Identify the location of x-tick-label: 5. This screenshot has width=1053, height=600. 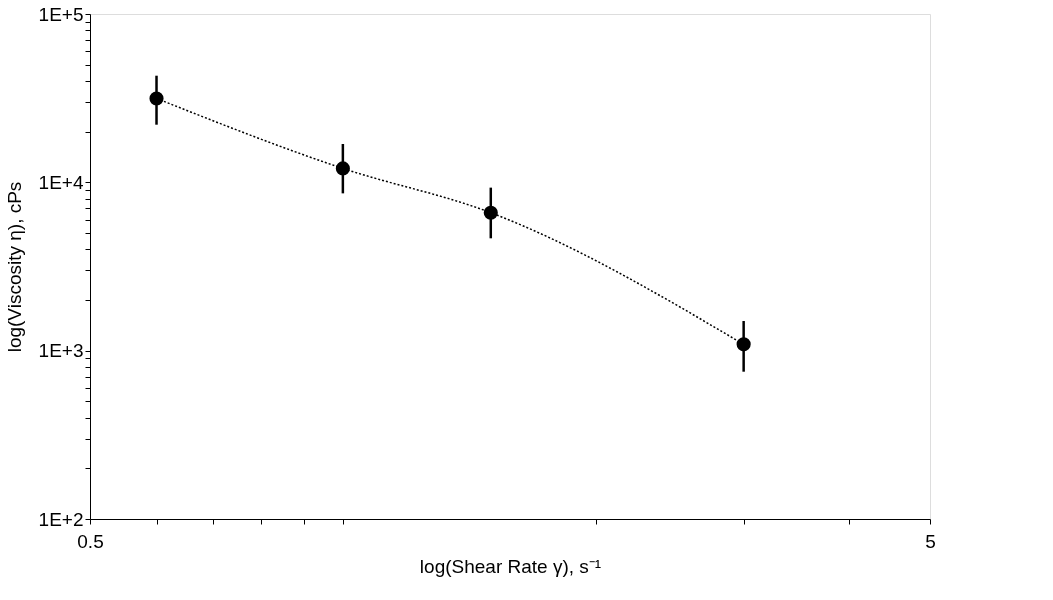
(930, 541).